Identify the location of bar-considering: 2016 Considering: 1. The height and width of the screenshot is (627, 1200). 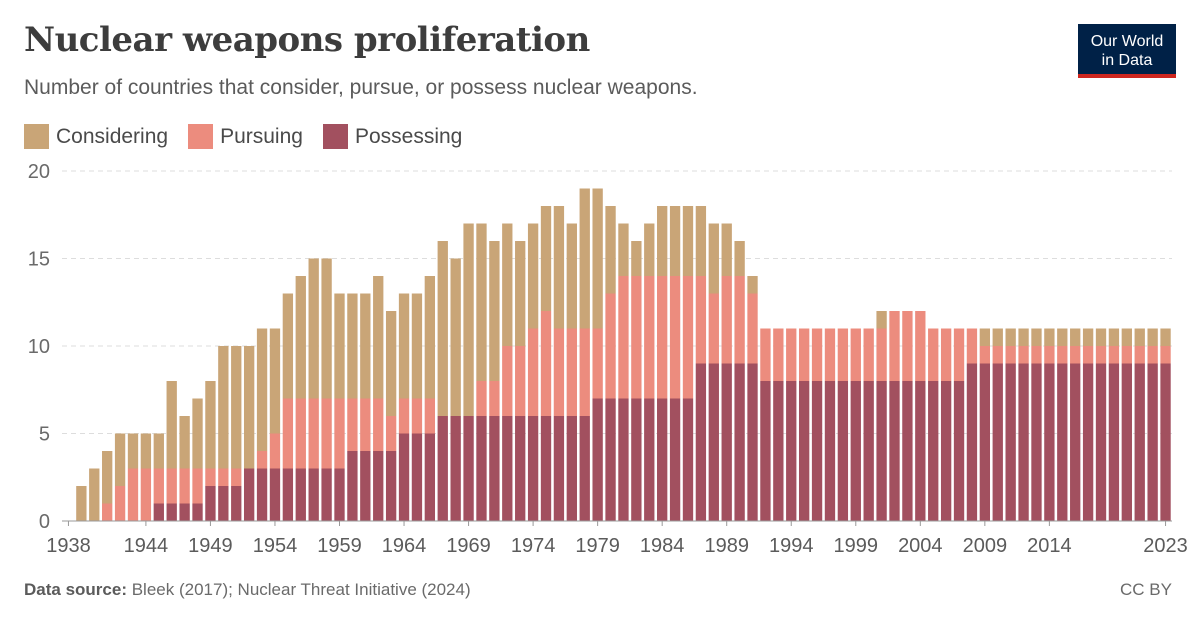
(1075, 337).